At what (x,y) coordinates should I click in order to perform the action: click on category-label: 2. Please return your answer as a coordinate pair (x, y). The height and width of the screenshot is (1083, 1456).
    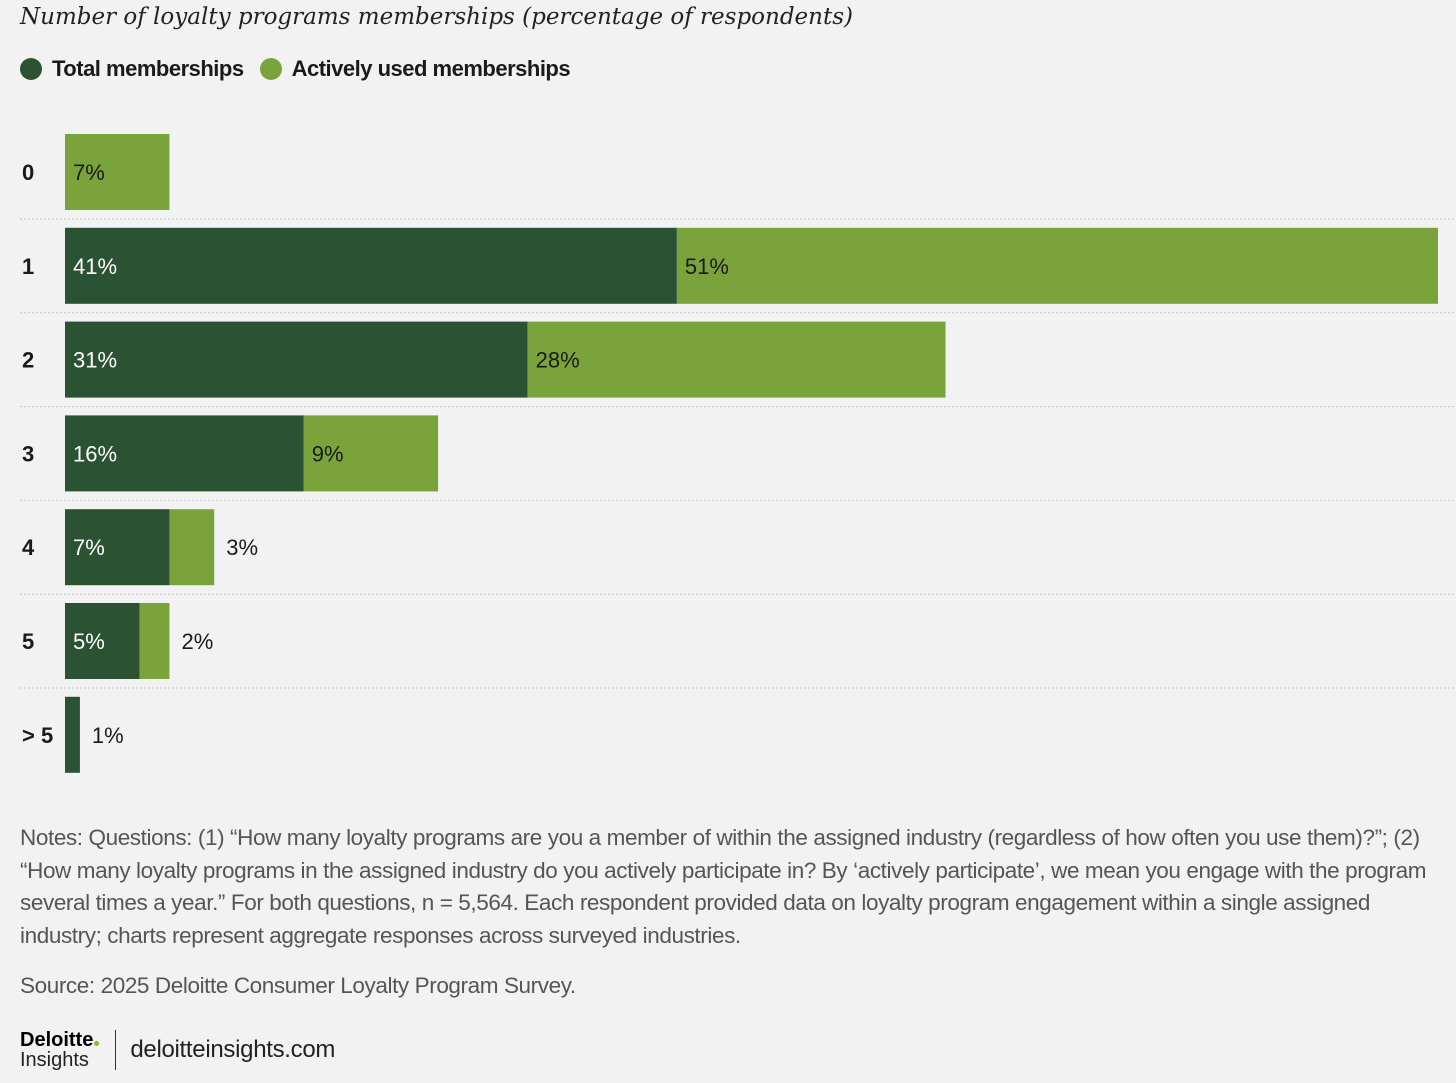
    Looking at the image, I should click on (28, 360).